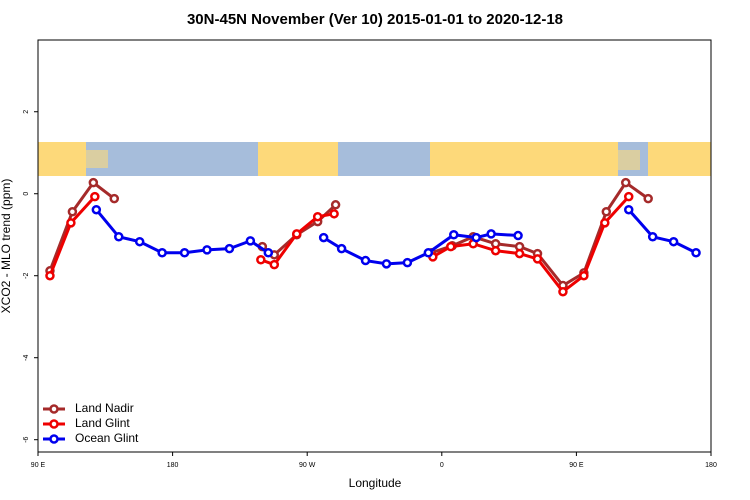 The width and height of the screenshot is (750, 500). Describe the element at coordinates (6, 246) in the screenshot. I see `y-axis-label: XCO2 - MLO trend (ppm)` at that location.